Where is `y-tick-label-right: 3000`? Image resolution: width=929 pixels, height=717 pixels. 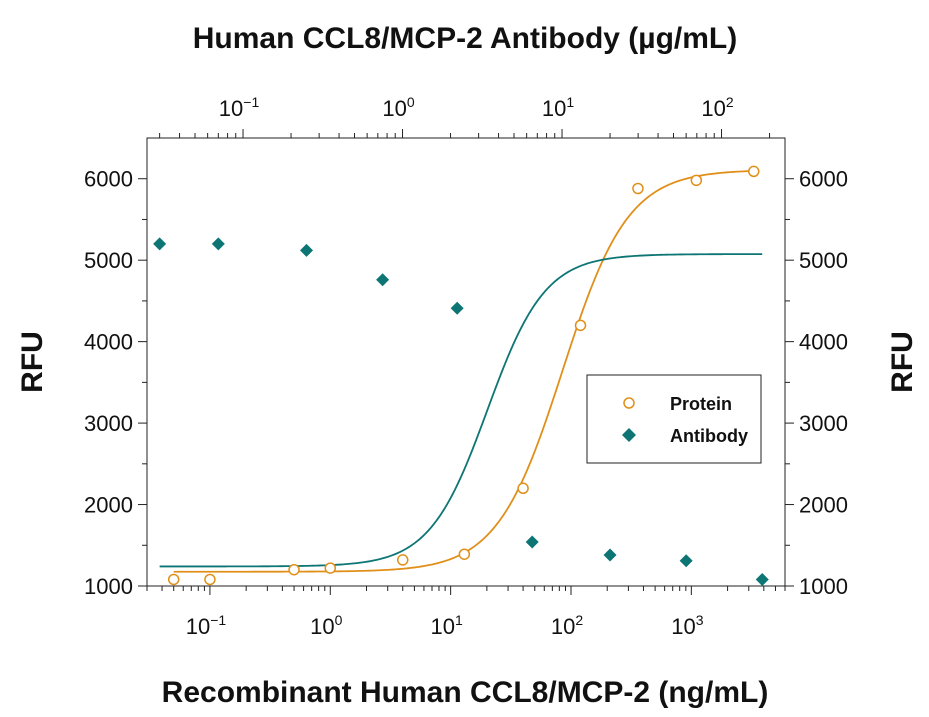 y-tick-label-right: 3000 is located at coordinates (823, 423).